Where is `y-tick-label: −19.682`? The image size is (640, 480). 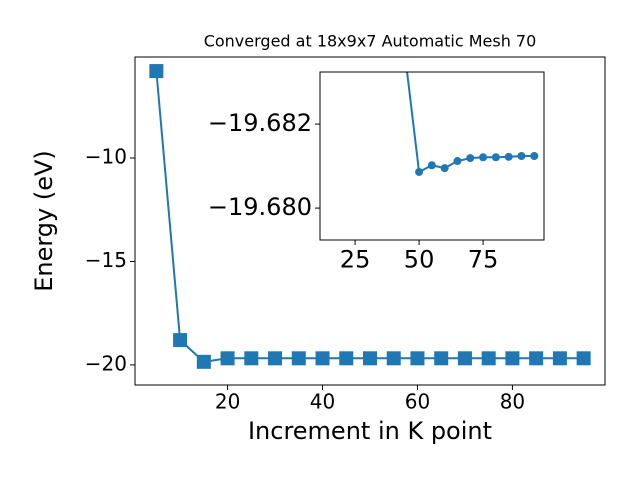
y-tick-label: −19.682 is located at coordinates (260, 123).